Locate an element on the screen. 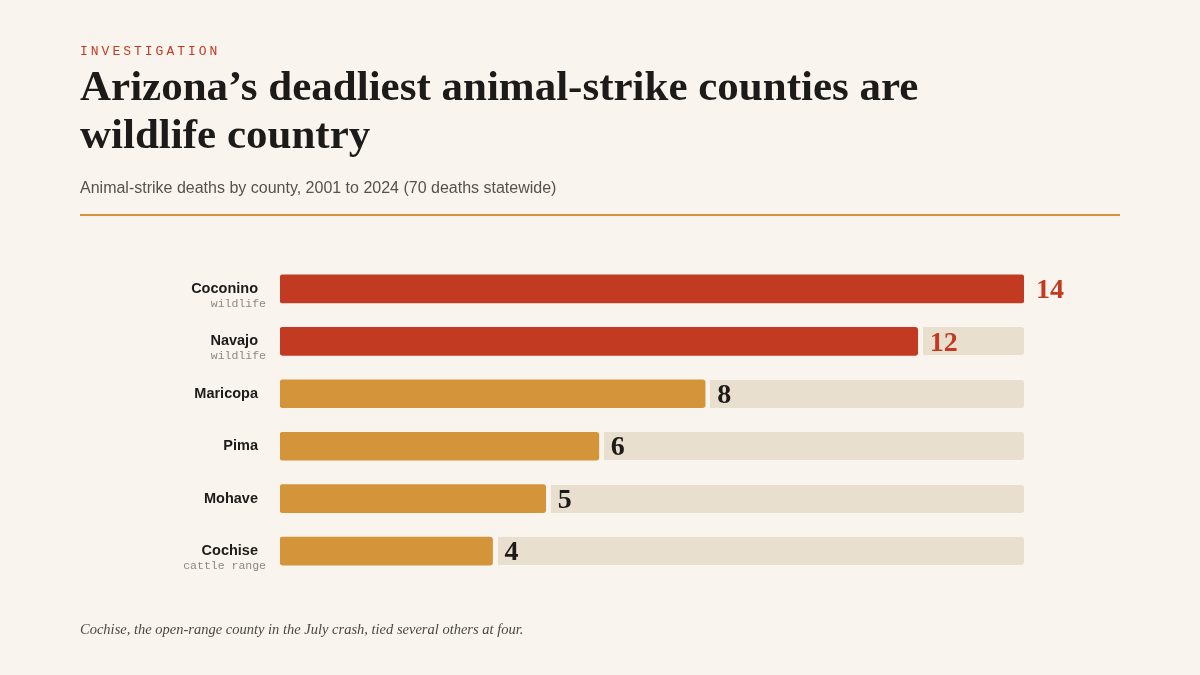 This screenshot has height=675, width=1200. chart-subtitle: Animal-strike deaths by county, 2001 to 2024 (70 deaths statewide) is located at coordinates (318, 188).